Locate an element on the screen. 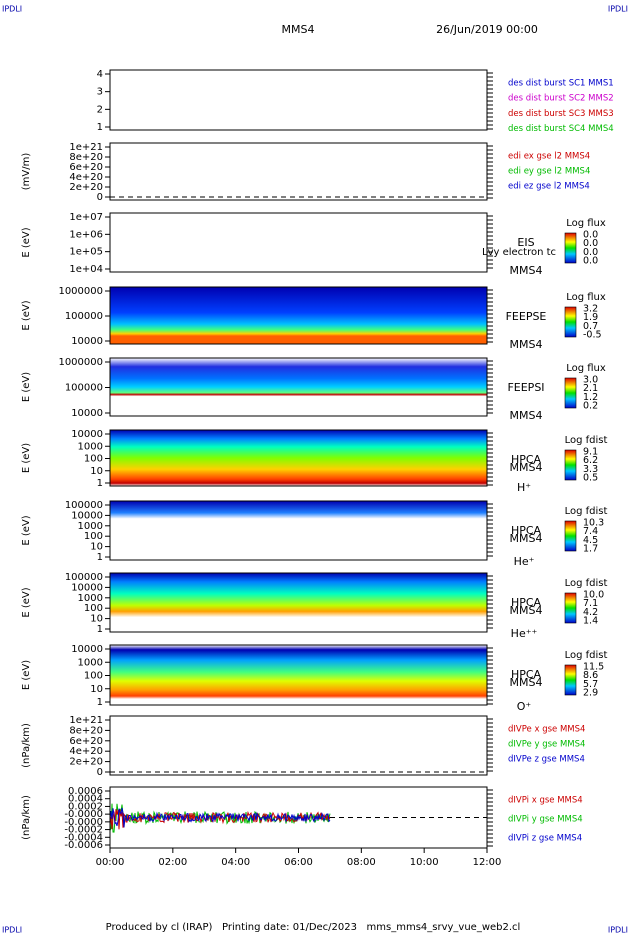 Image resolution: width=630 pixels, height=934 pixels. x-tick-label: 12:00 is located at coordinates (487, 862).